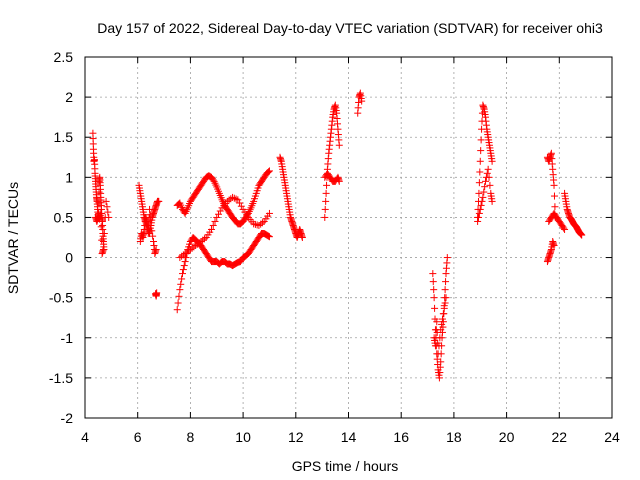  What do you see at coordinates (67, 418) in the screenshot?
I see `y-tick-label: -2` at bounding box center [67, 418].